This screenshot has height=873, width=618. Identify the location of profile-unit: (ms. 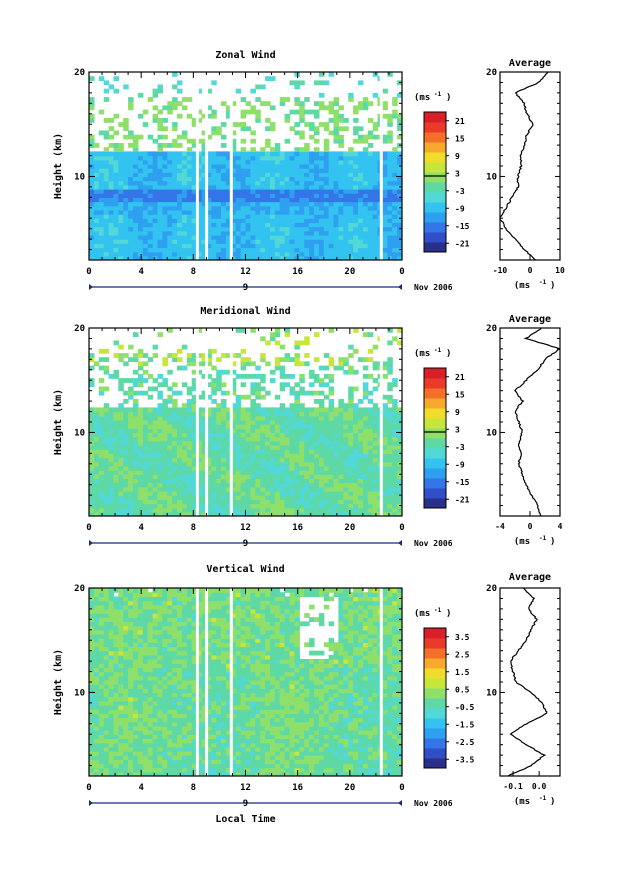
(522, 542).